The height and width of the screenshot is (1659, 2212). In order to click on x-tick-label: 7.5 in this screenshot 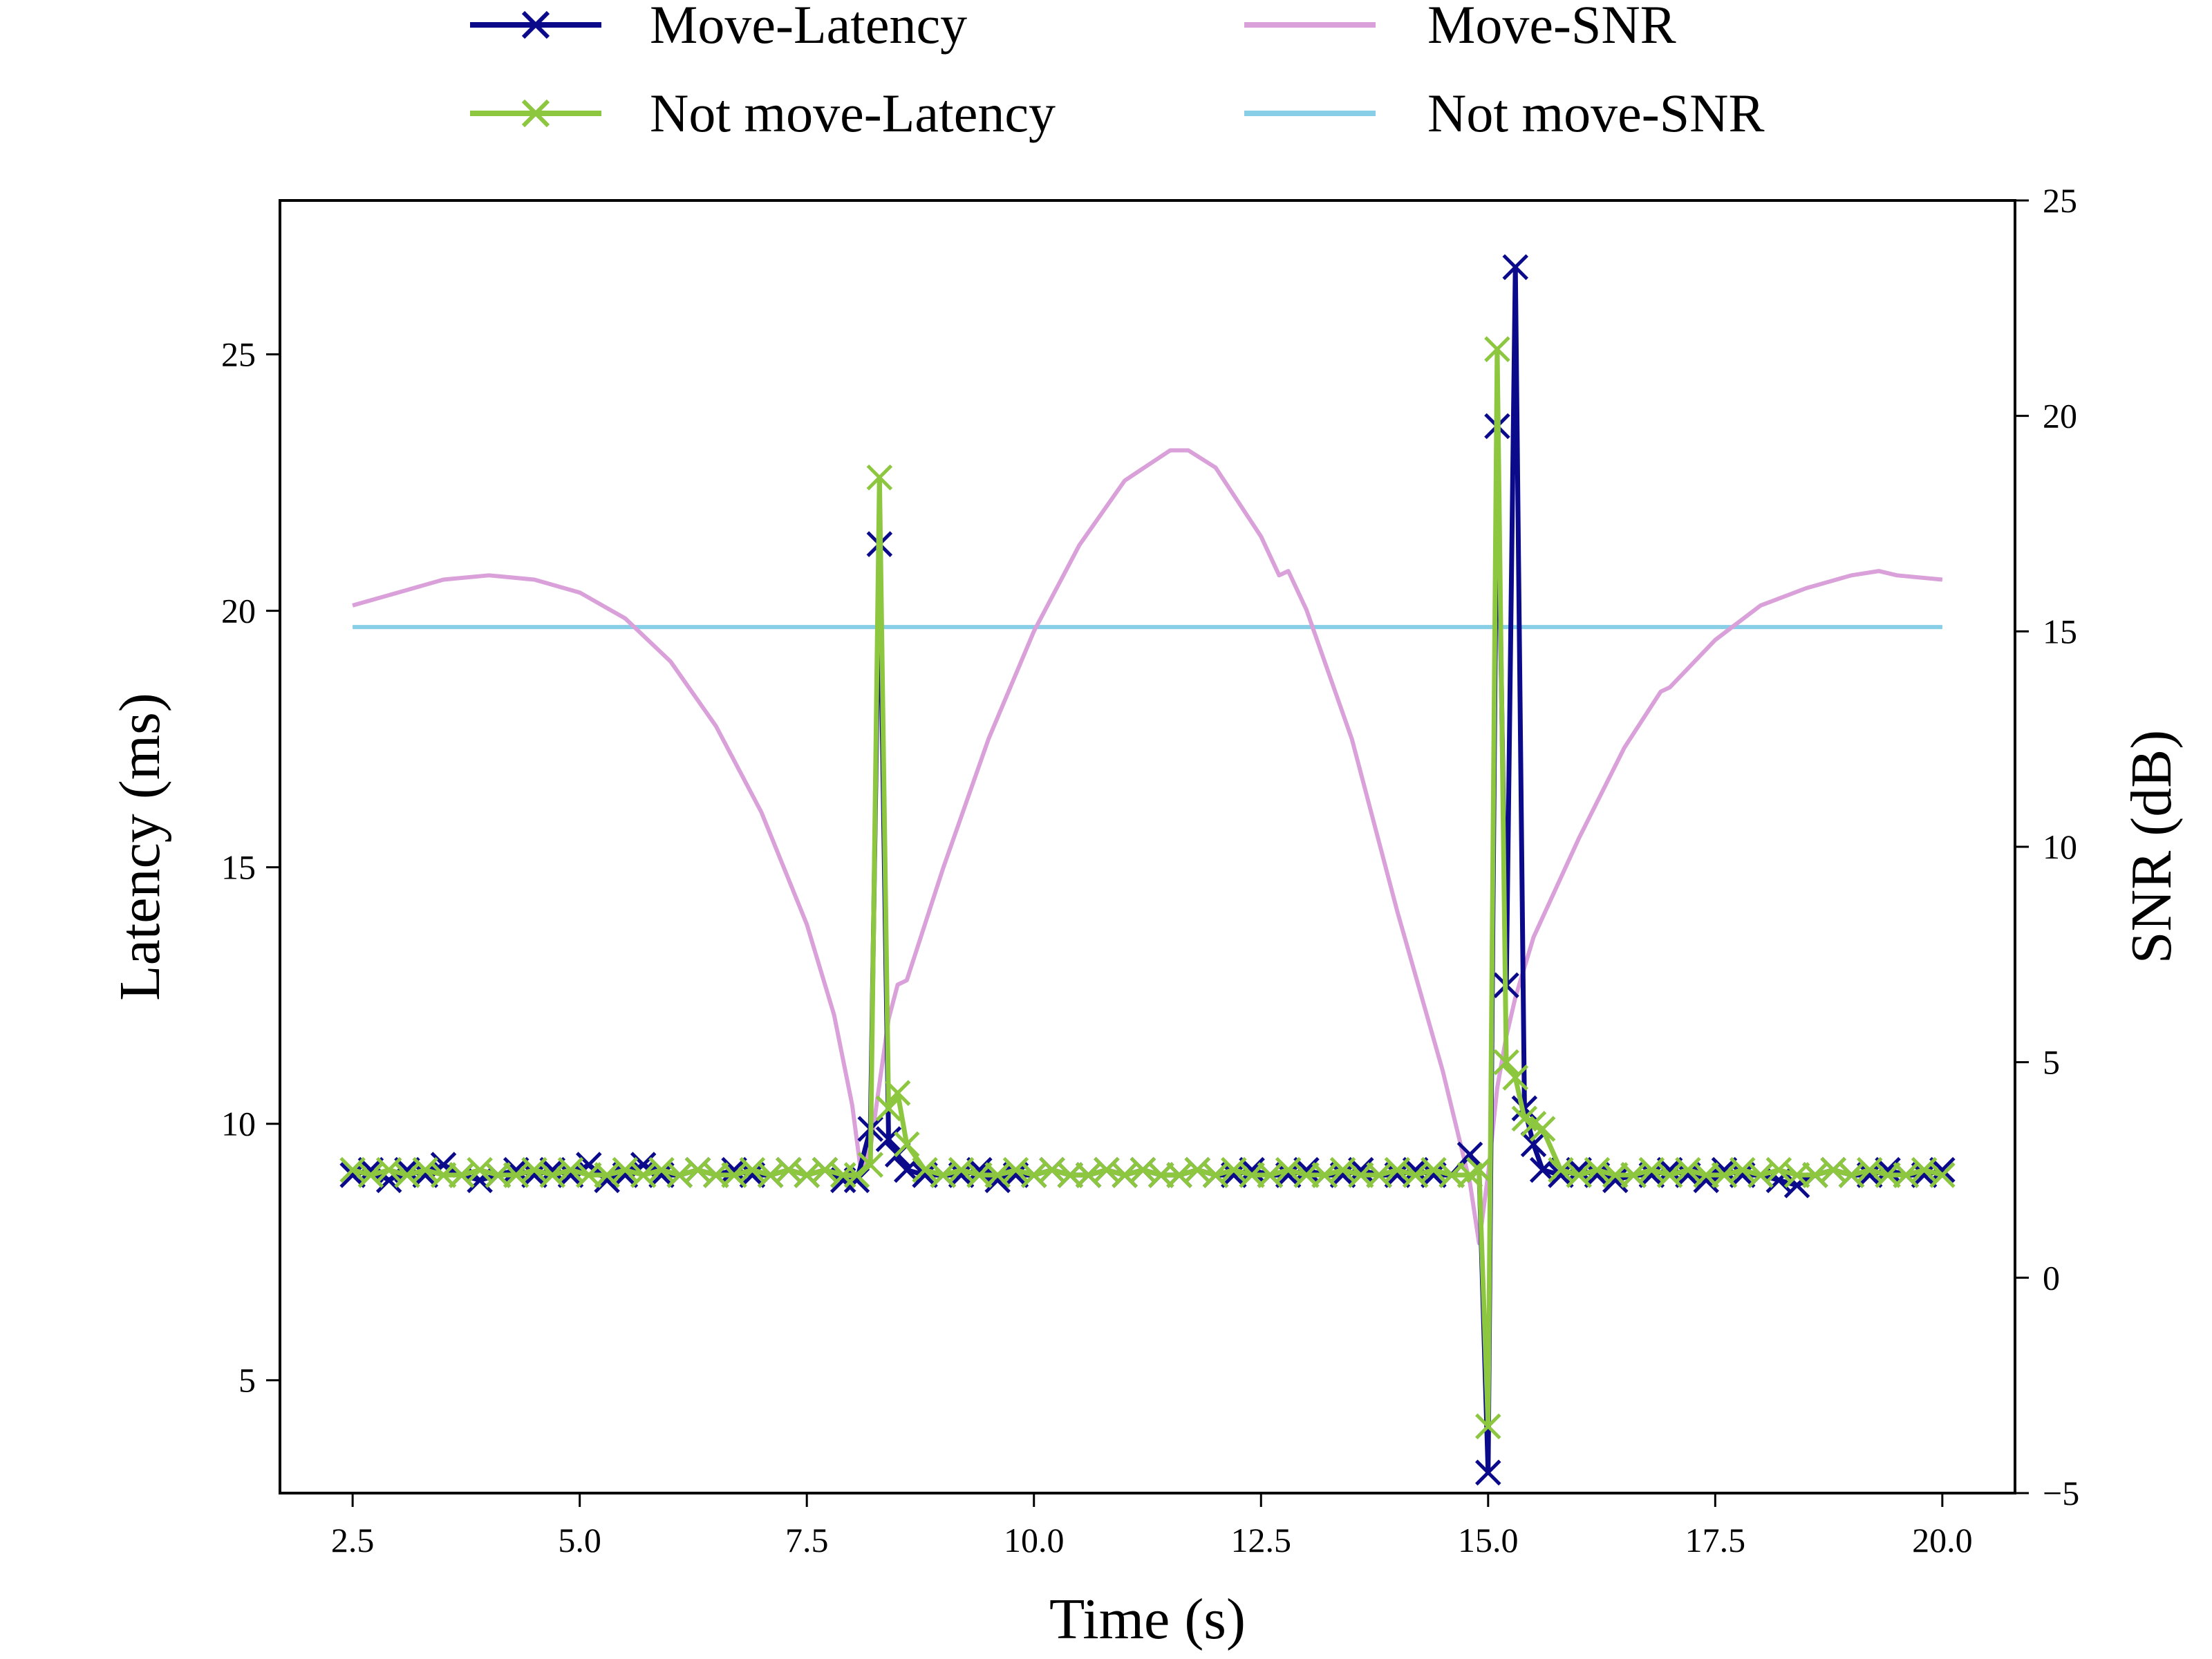, I will do `click(807, 1540)`.